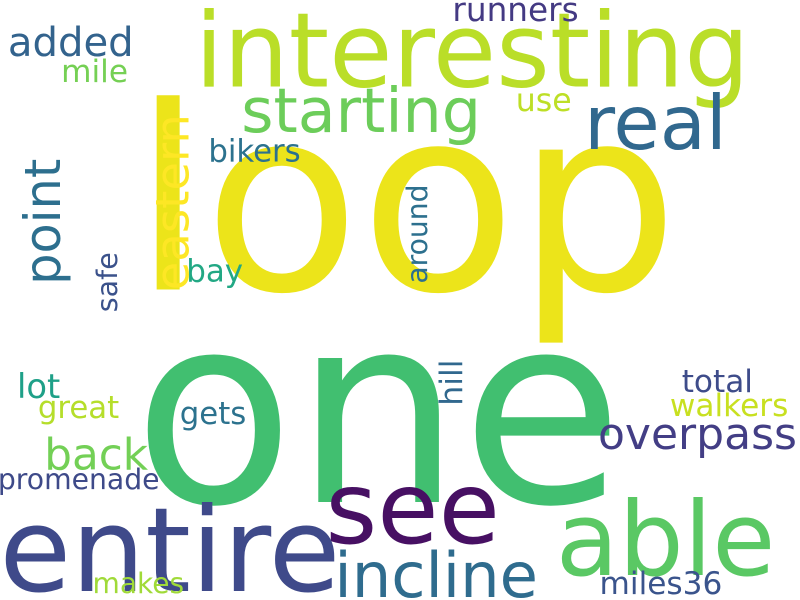 The width and height of the screenshot is (800, 600). What do you see at coordinates (43, 221) in the screenshot?
I see `word-point: point` at bounding box center [43, 221].